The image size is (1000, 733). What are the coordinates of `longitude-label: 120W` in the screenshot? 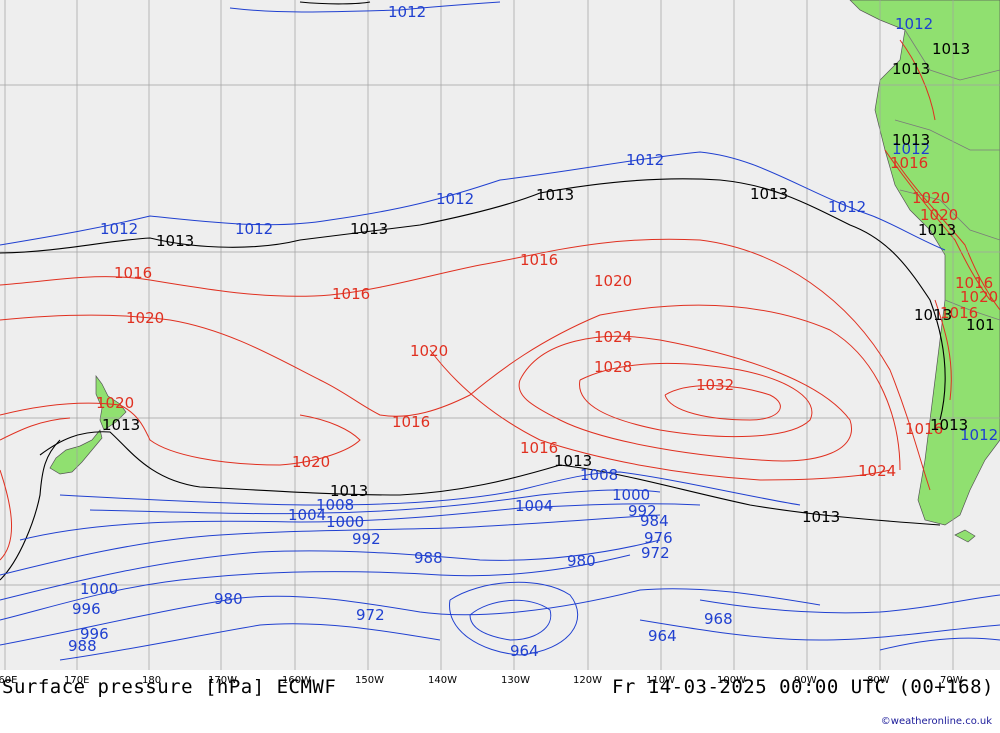 It's located at (587, 680).